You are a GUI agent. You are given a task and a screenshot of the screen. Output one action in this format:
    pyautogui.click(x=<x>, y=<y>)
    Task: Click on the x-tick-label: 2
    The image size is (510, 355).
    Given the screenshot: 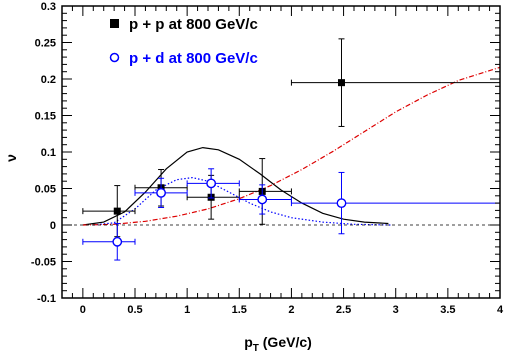 What is the action you would take?
    pyautogui.click(x=291, y=310)
    